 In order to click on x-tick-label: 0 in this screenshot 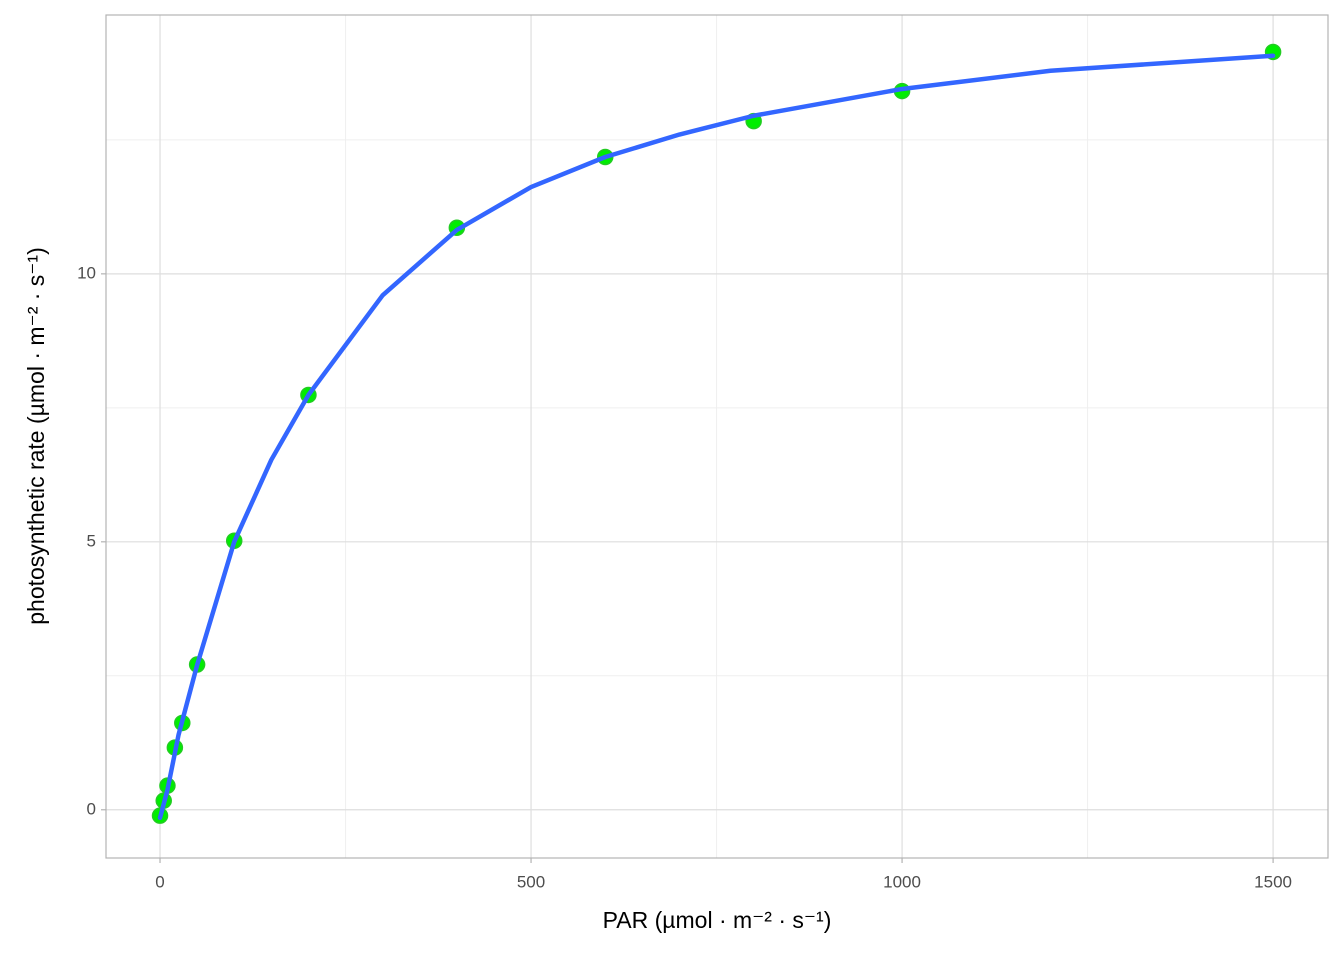, I will do `click(159, 881)`.